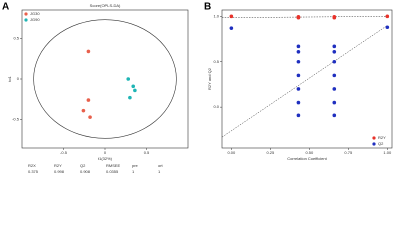  What do you see at coordinates (85, 171) in the screenshot?
I see `table-cell: 0.908` at bounding box center [85, 171].